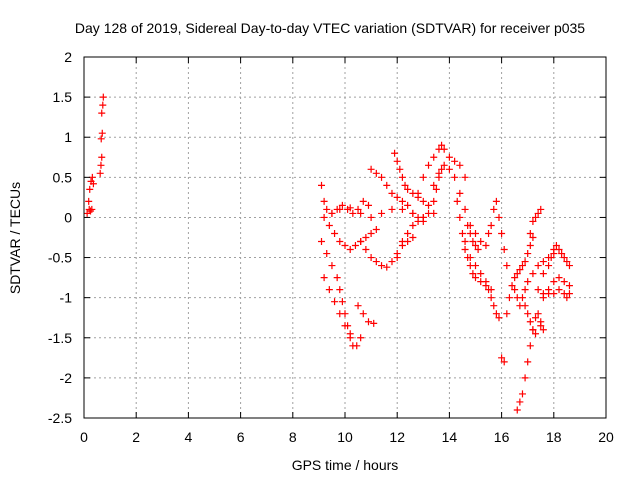 The image size is (640, 480). What do you see at coordinates (293, 437) in the screenshot?
I see `x-tick-label: 8` at bounding box center [293, 437].